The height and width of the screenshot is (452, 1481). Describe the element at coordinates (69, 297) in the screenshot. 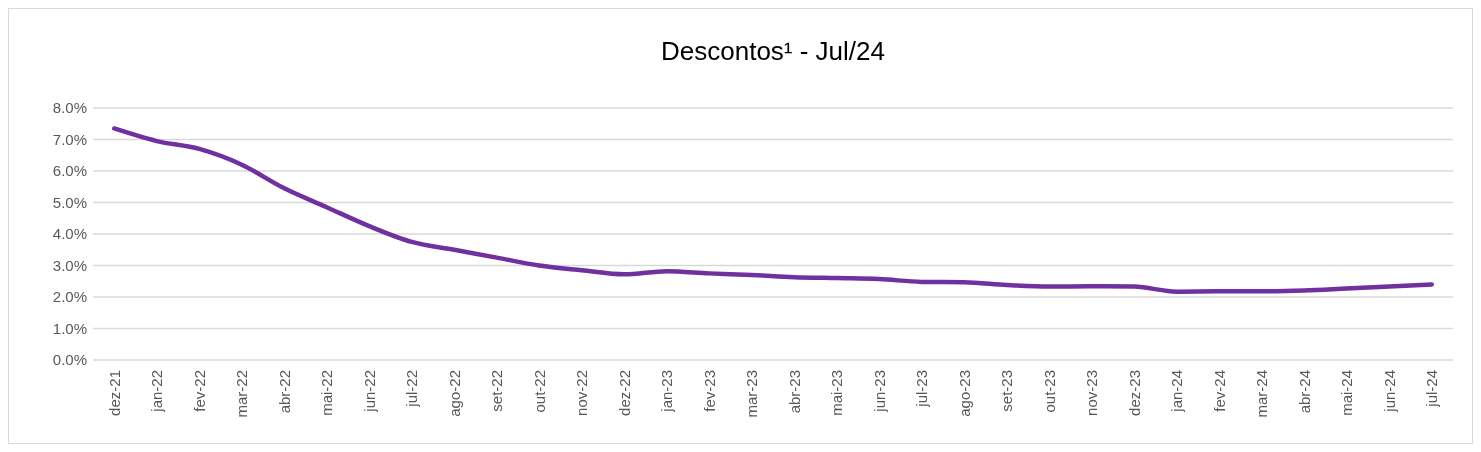

I see `y-tick-label: 2.0%` at that location.